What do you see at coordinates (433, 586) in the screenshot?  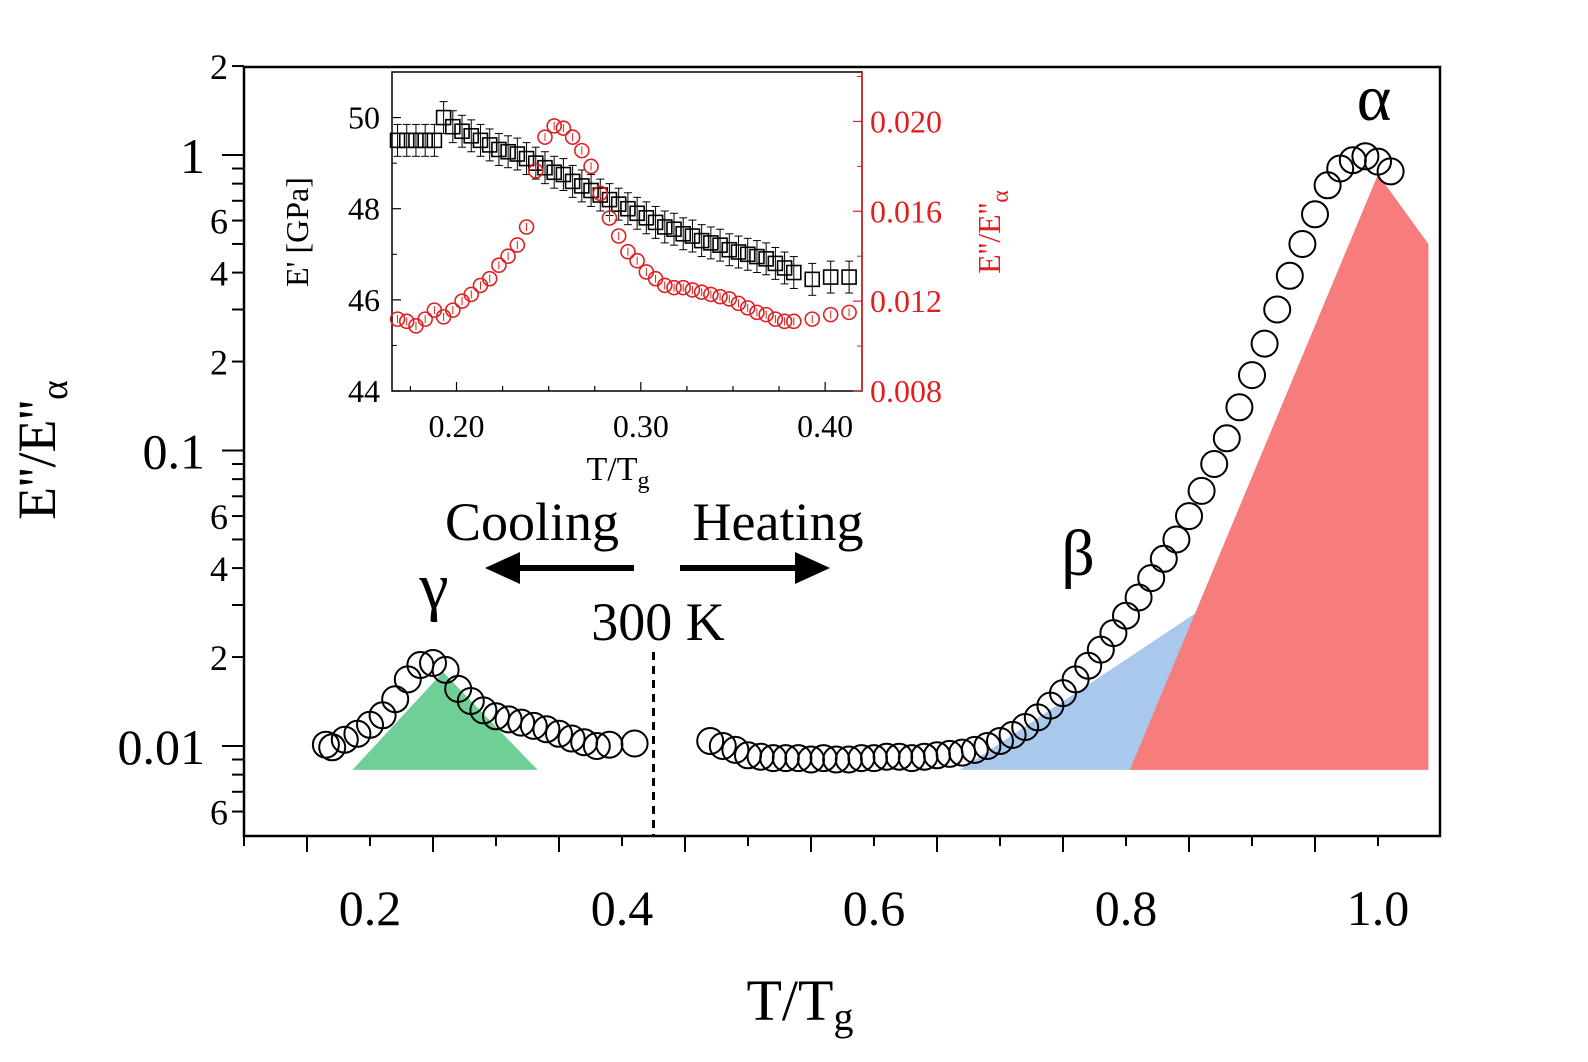 I see `gamma-label: γ` at bounding box center [433, 586].